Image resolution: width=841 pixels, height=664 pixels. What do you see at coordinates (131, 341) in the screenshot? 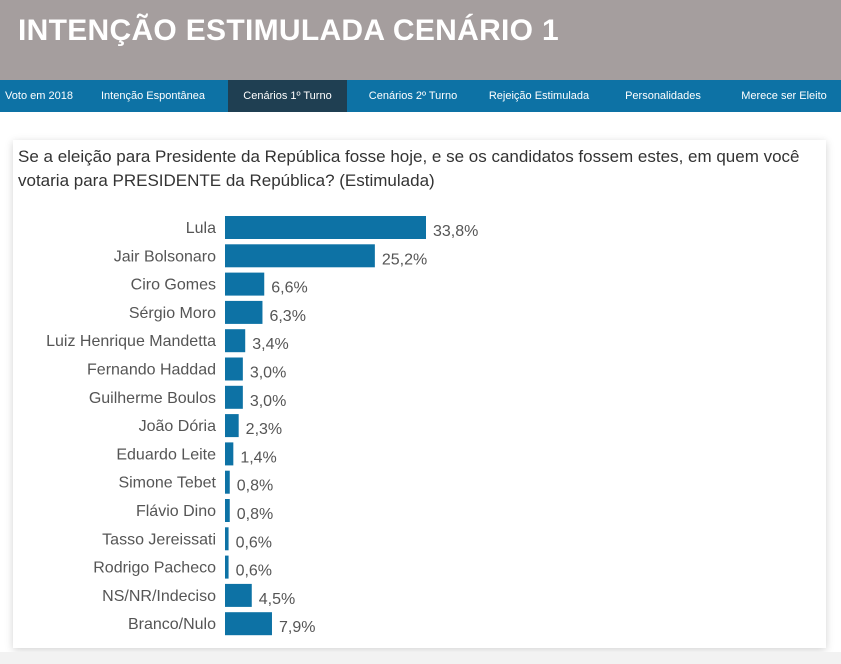
I see `category-label: Luiz Henrique Mandetta` at bounding box center [131, 341].